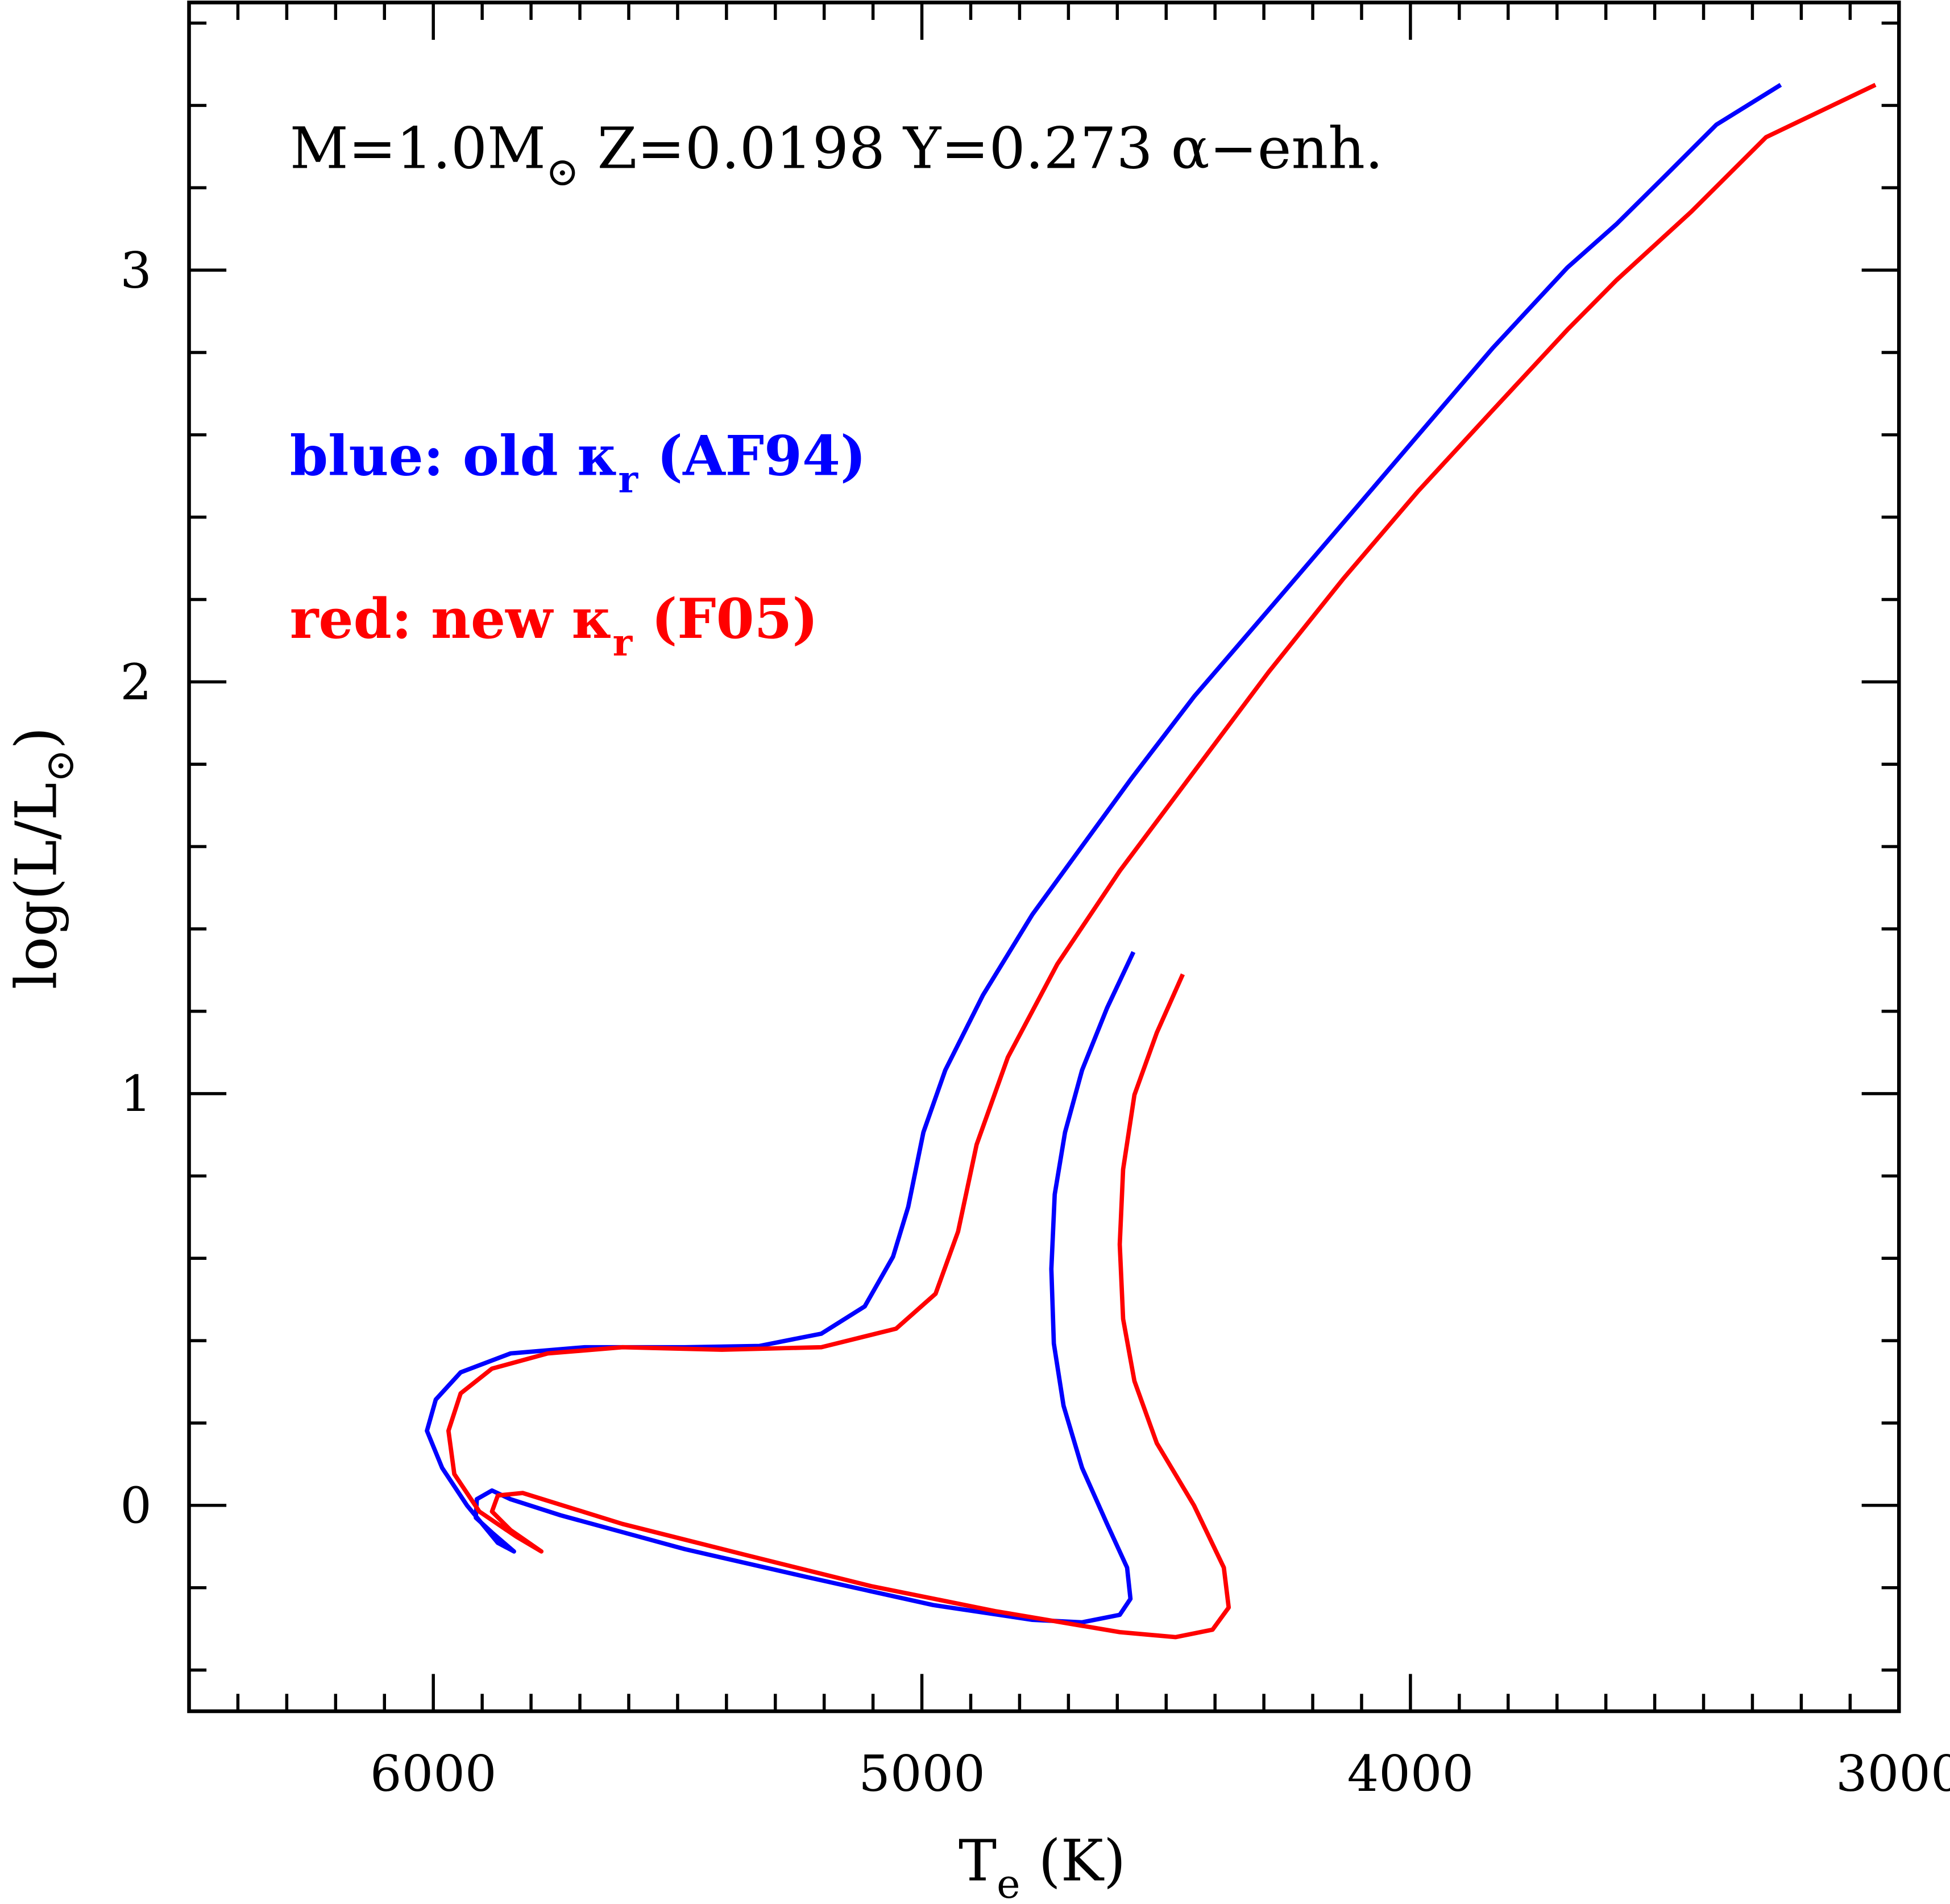 This screenshot has height=1904, width=1950. I want to click on y-label-text: log(L/L, so click(36, 886).